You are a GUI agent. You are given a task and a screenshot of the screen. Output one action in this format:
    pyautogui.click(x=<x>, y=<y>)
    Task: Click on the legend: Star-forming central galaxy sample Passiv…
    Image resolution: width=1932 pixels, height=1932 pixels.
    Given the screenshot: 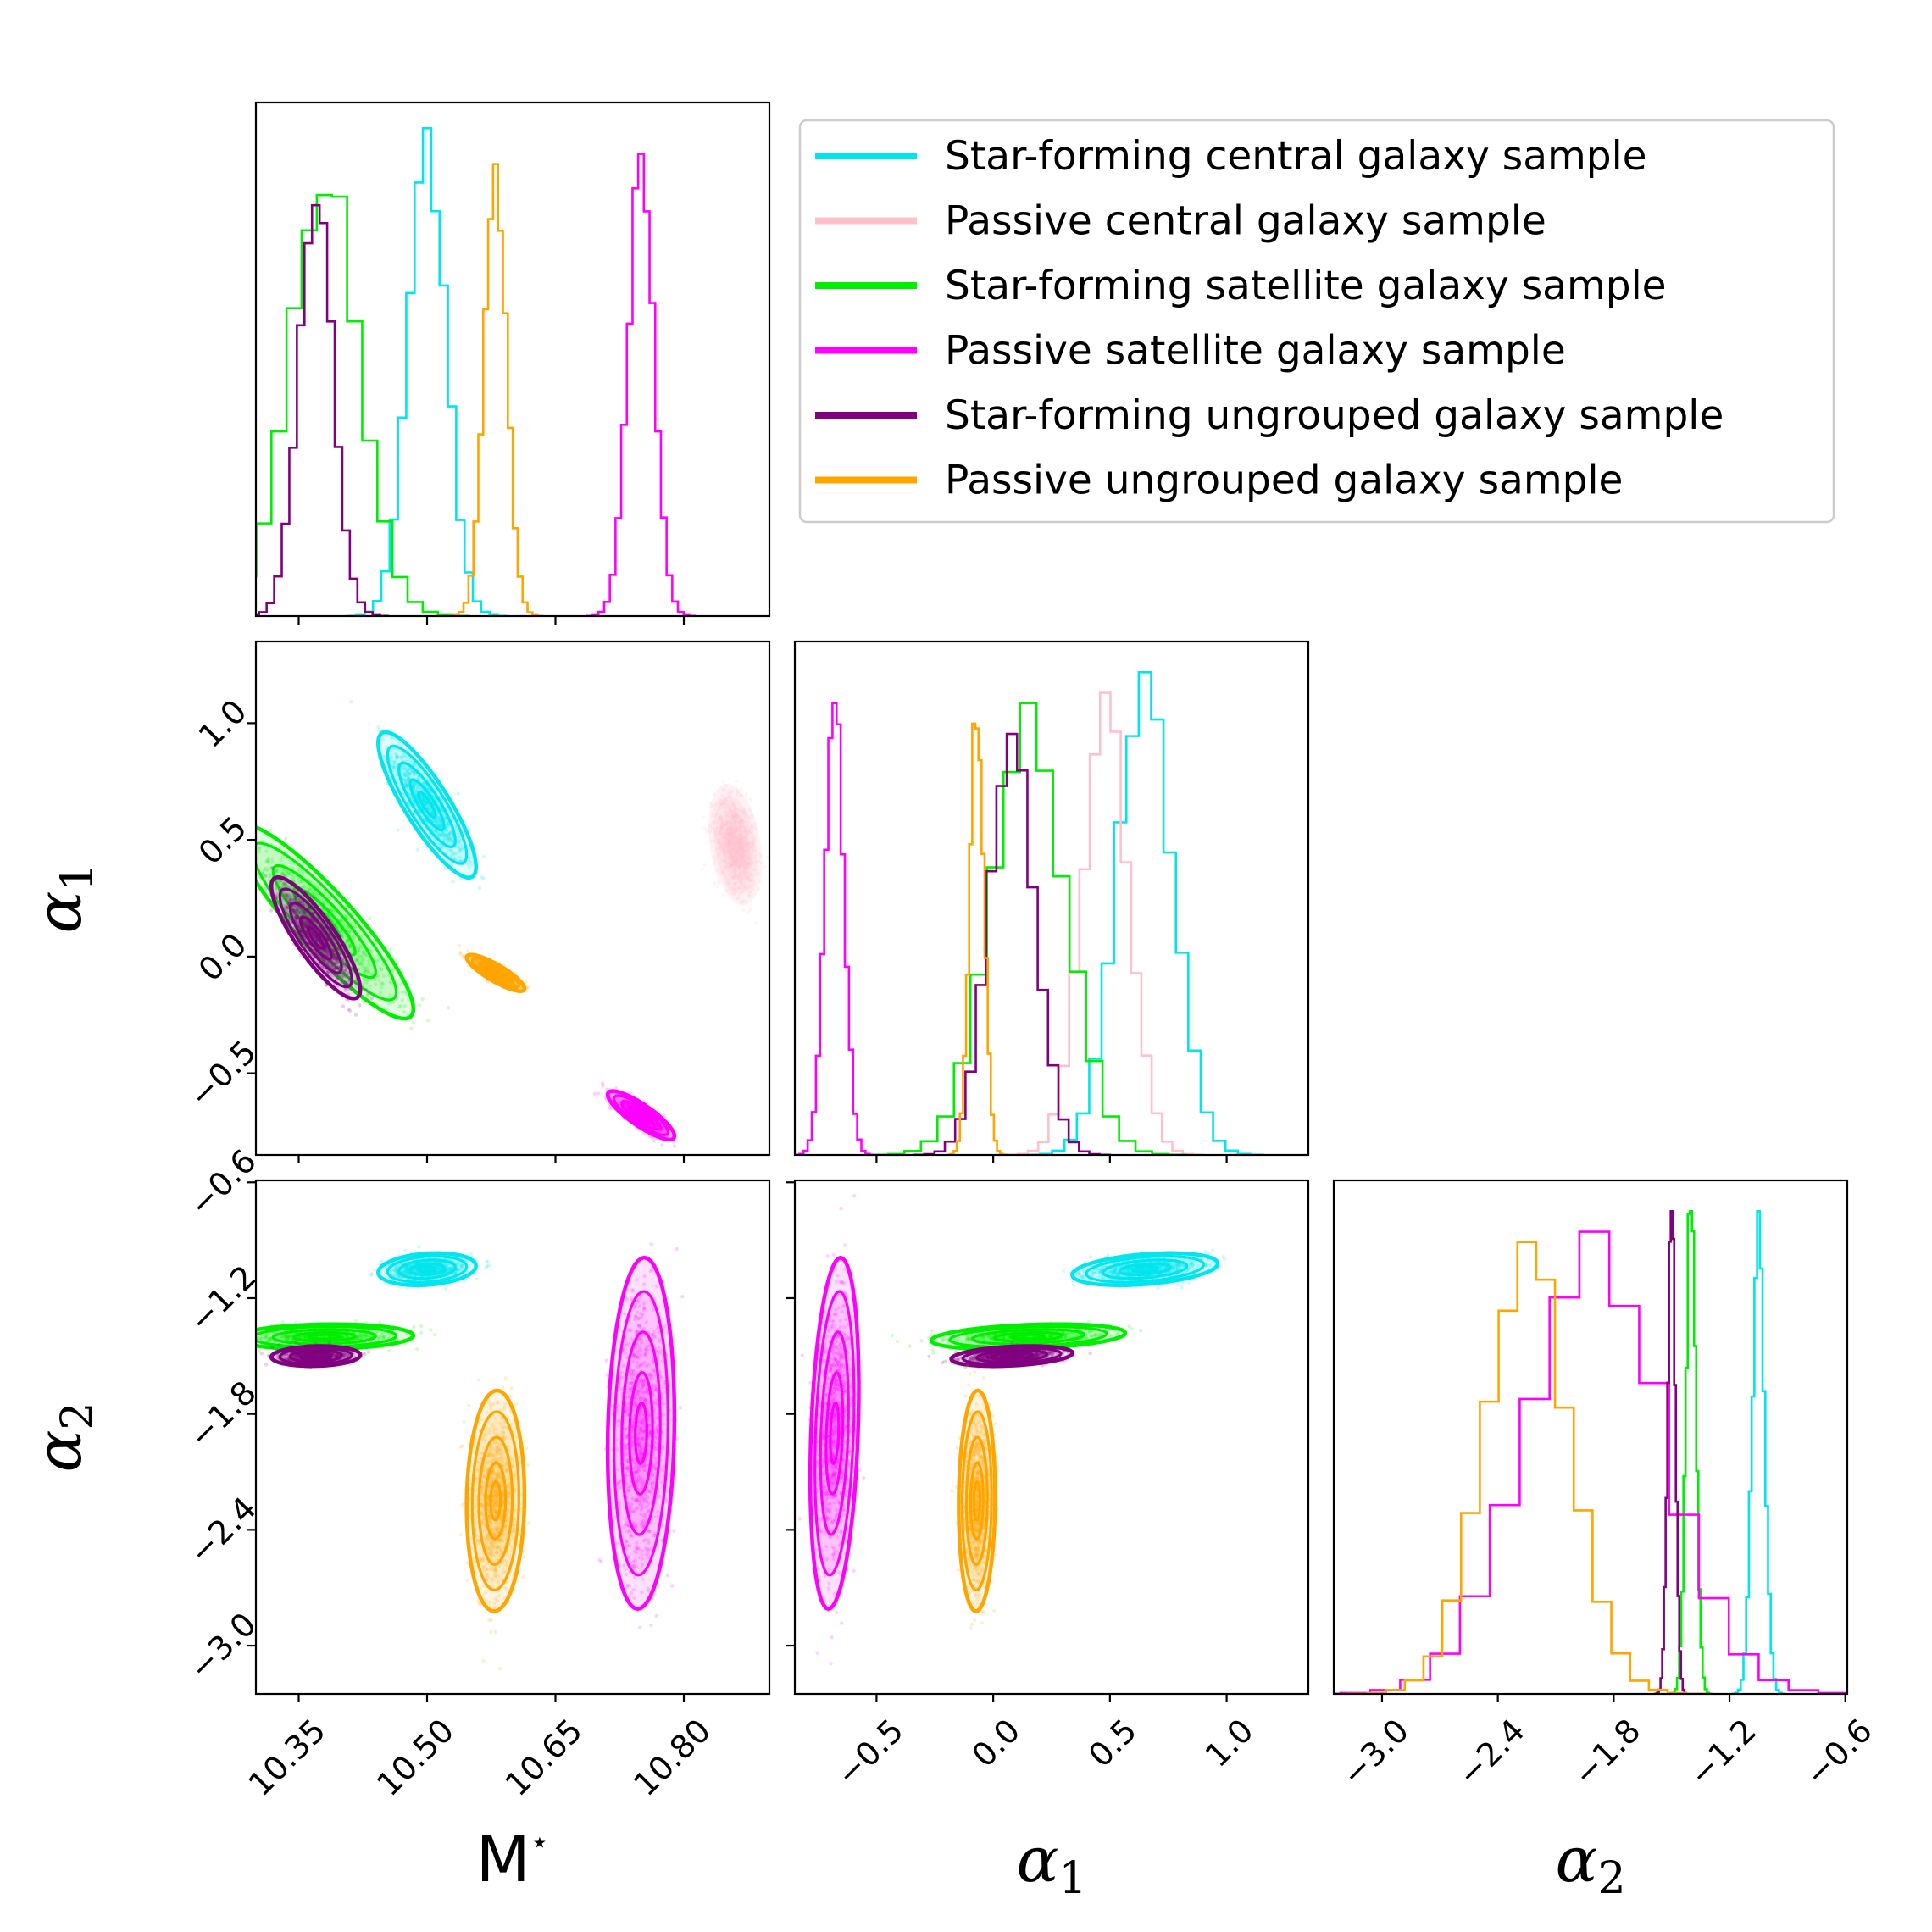 What is the action you would take?
    pyautogui.click(x=1316, y=321)
    